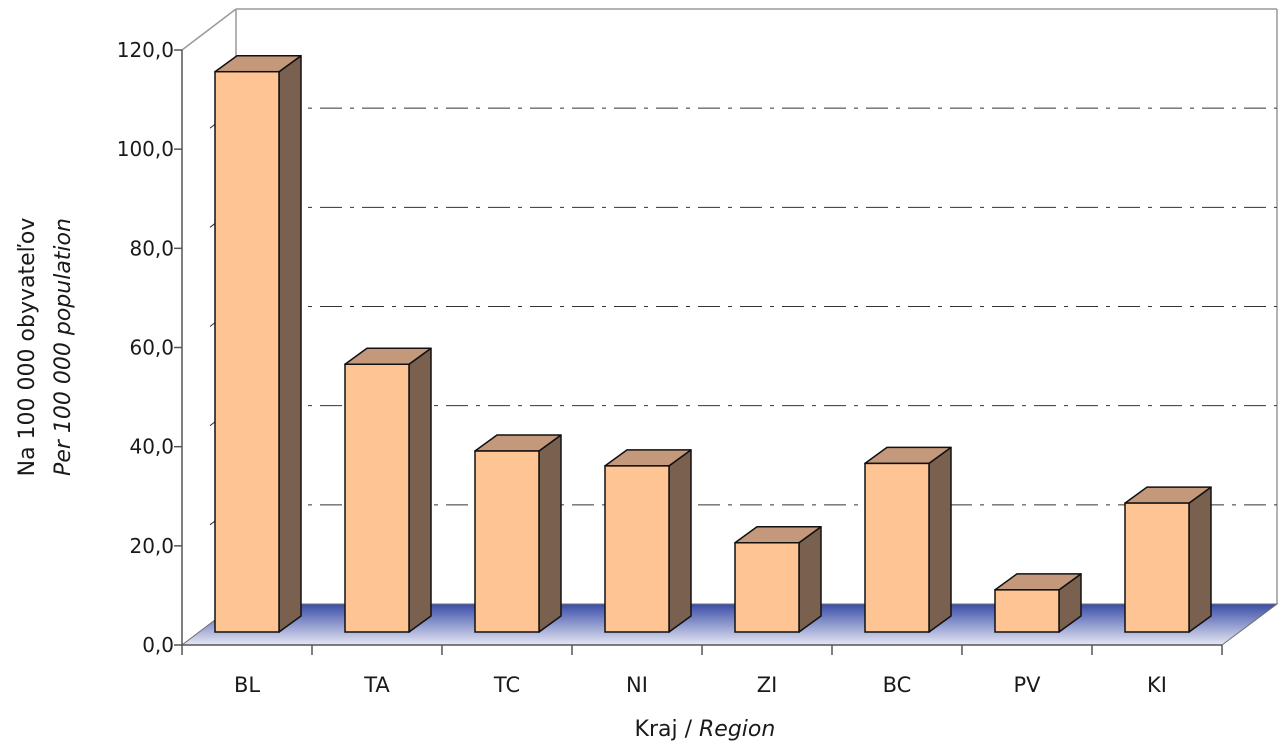 The image size is (1279, 749). Describe the element at coordinates (151, 248) in the screenshot. I see `y-tick-label: 80,0` at that location.